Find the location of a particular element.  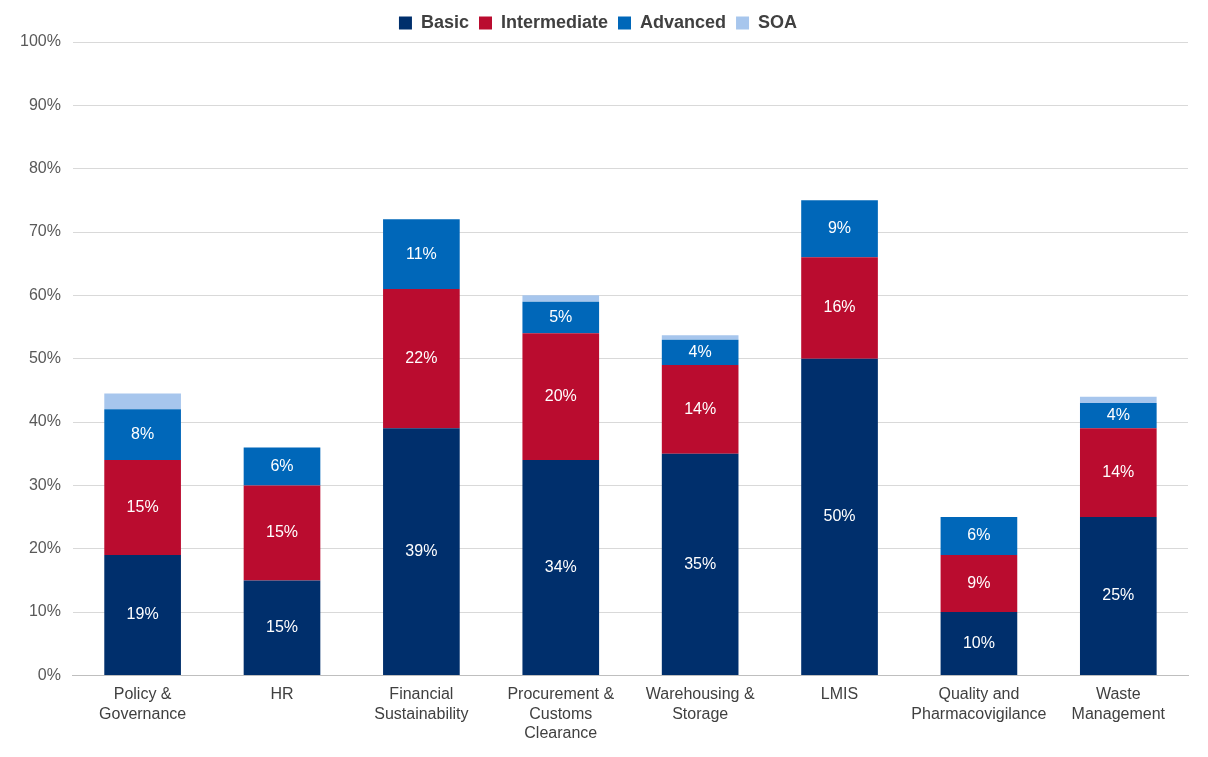

data-label: 22% is located at coordinates (421, 358).